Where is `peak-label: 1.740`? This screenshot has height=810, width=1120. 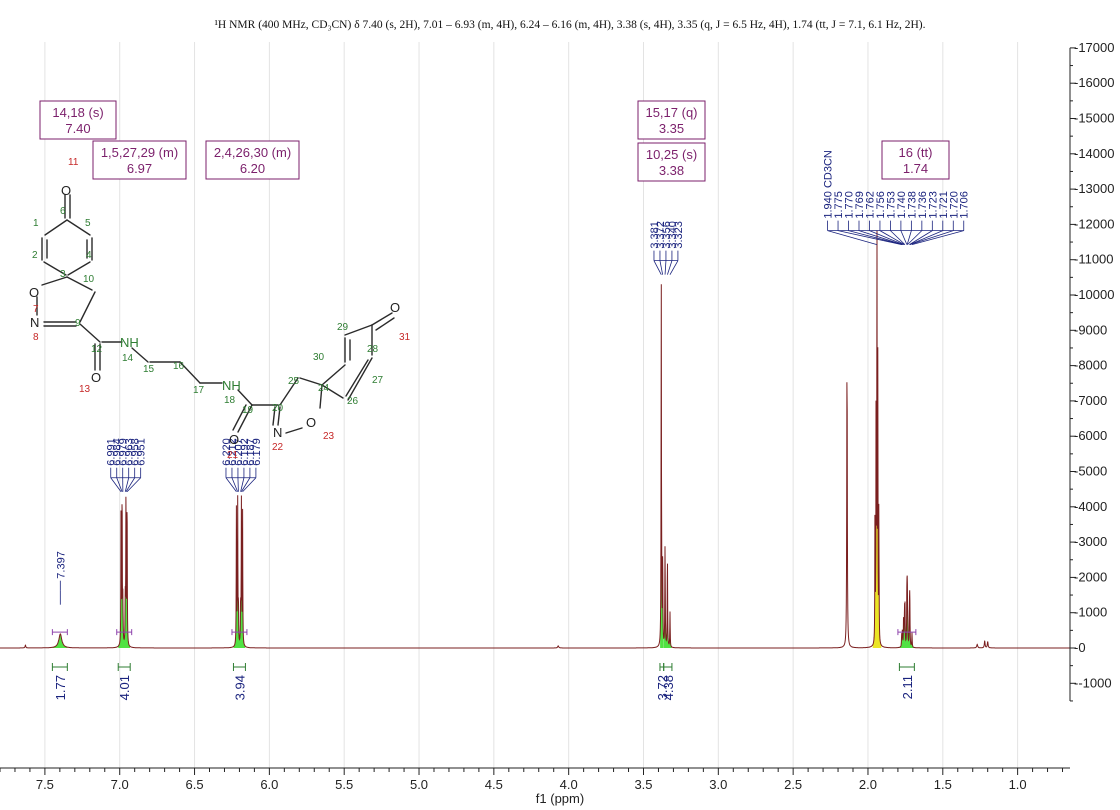
peak-label: 1.740 is located at coordinates (902, 205).